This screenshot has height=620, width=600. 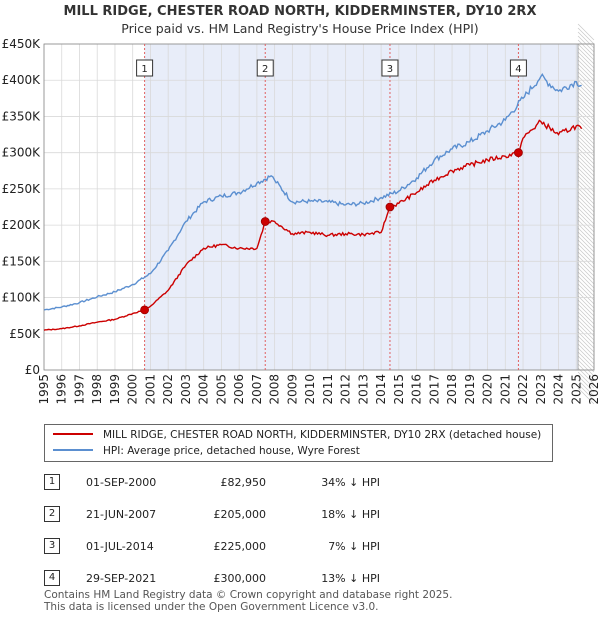 What do you see at coordinates (73, 434) in the screenshot?
I see `legend-swatch-red` at bounding box center [73, 434].